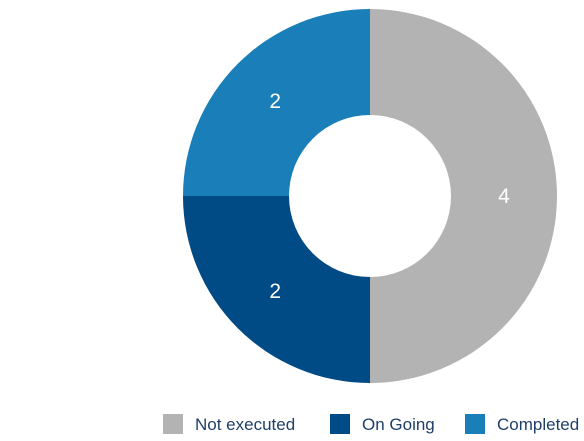  I want to click on slice-completed, so click(276, 102).